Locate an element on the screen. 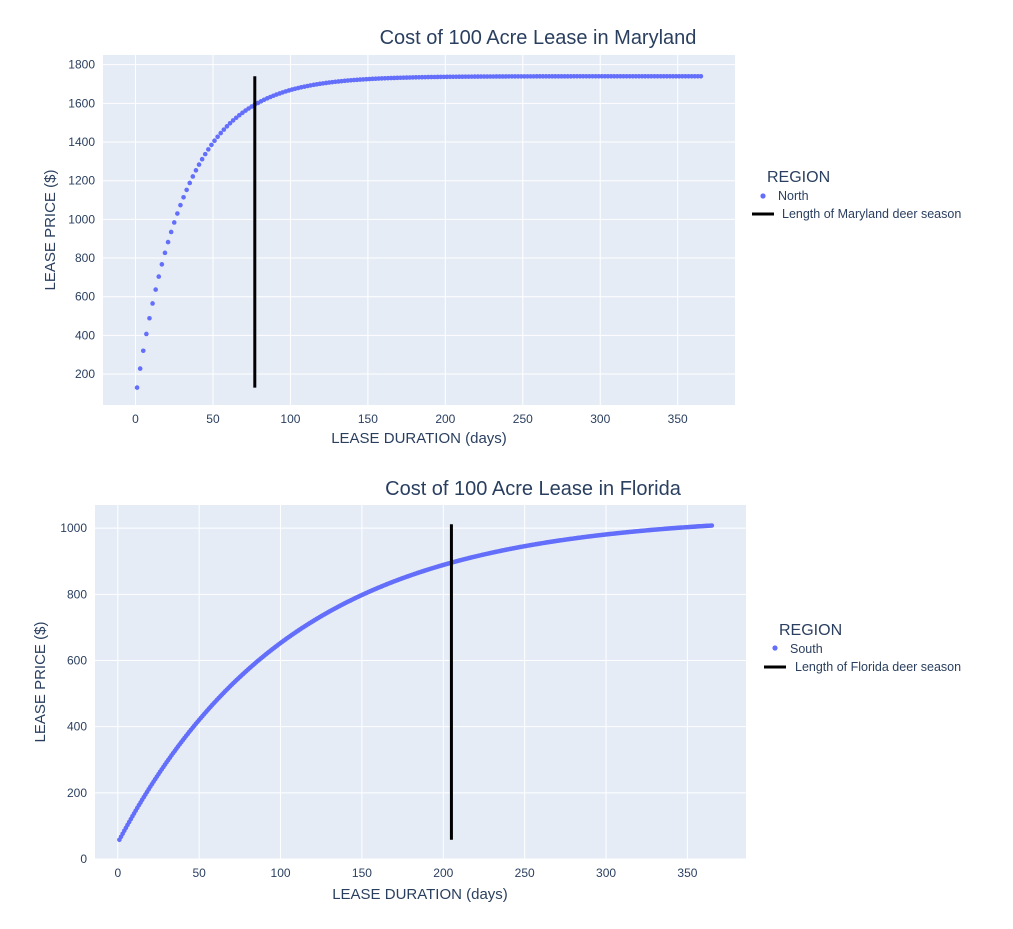 The height and width of the screenshot is (929, 1013). y-tick-label: 0 is located at coordinates (83, 859).